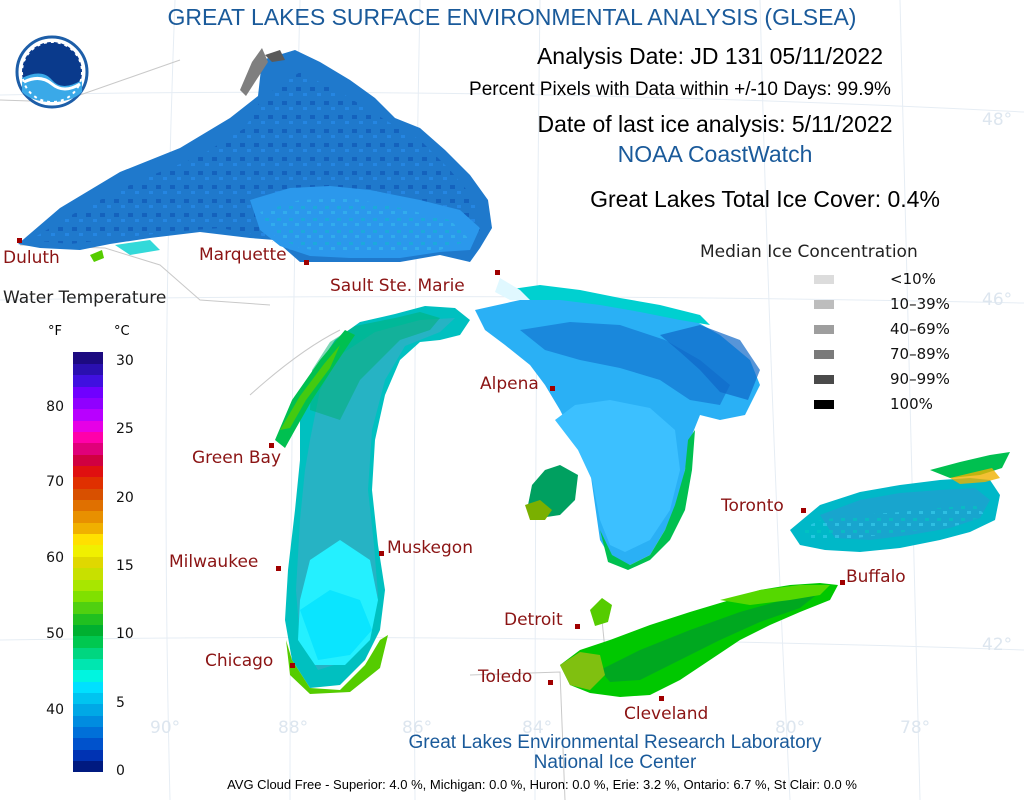  I want to click on cleveland-marker, so click(661, 698).